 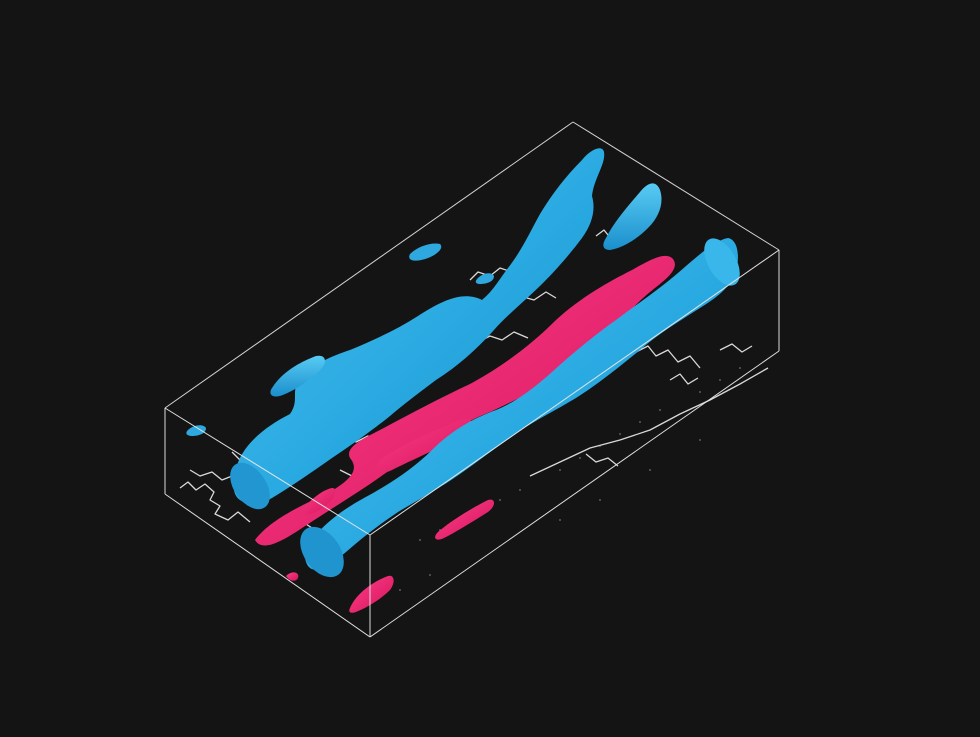 I want to click on blue-tube-right-topcap, so click(x=722, y=262).